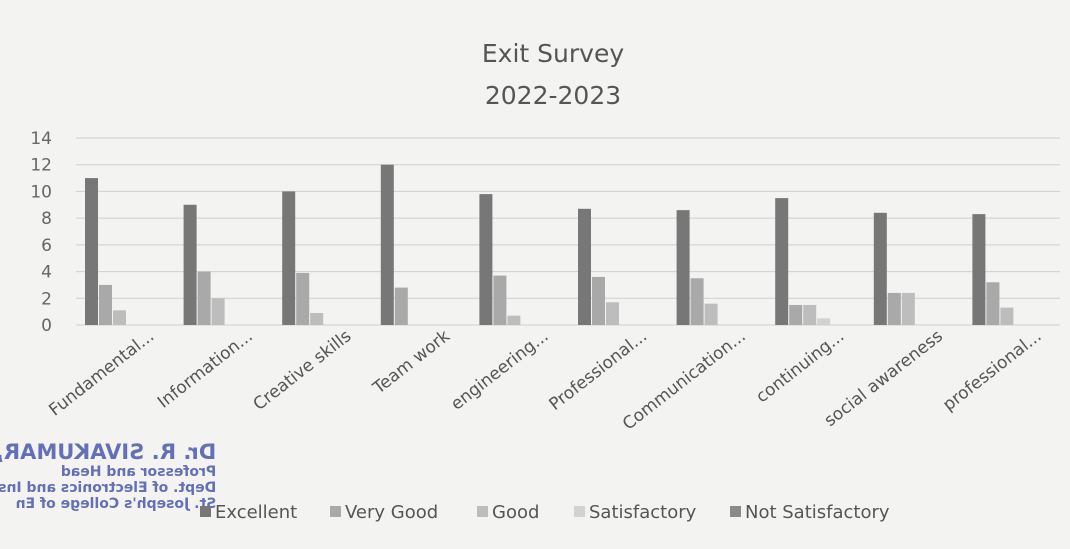 The width and height of the screenshot is (1070, 549). What do you see at coordinates (256, 512) in the screenshot?
I see `legend-label: Excellent` at bounding box center [256, 512].